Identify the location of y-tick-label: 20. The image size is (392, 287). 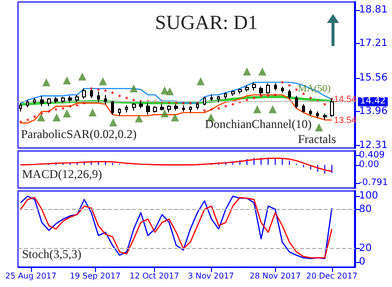
(365, 248).